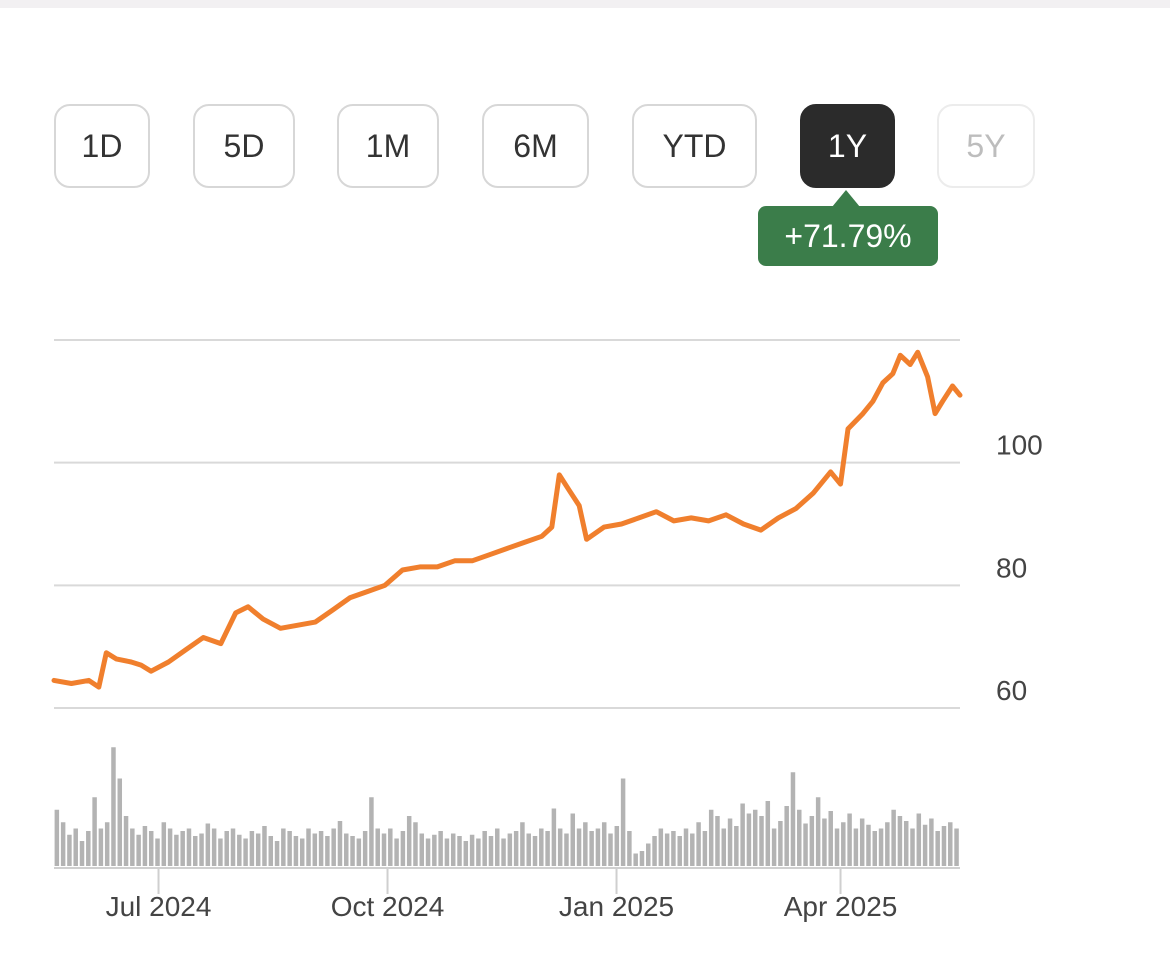 This screenshot has height=963, width=1170. What do you see at coordinates (102, 146) in the screenshot?
I see `range-tab-1d: 1D` at bounding box center [102, 146].